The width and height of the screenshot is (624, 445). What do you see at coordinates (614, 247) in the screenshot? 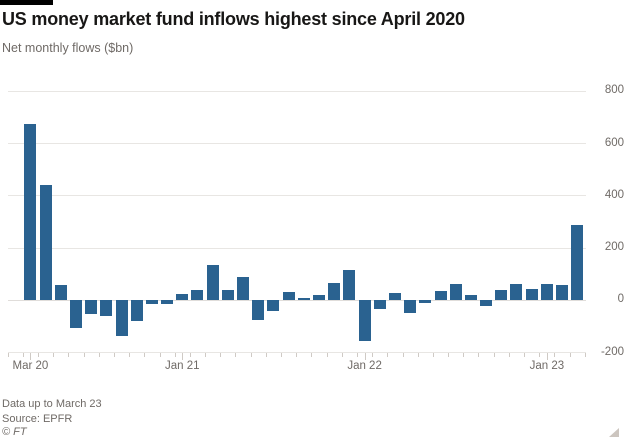
I see `y-axis-tick-label: 200` at bounding box center [614, 247].